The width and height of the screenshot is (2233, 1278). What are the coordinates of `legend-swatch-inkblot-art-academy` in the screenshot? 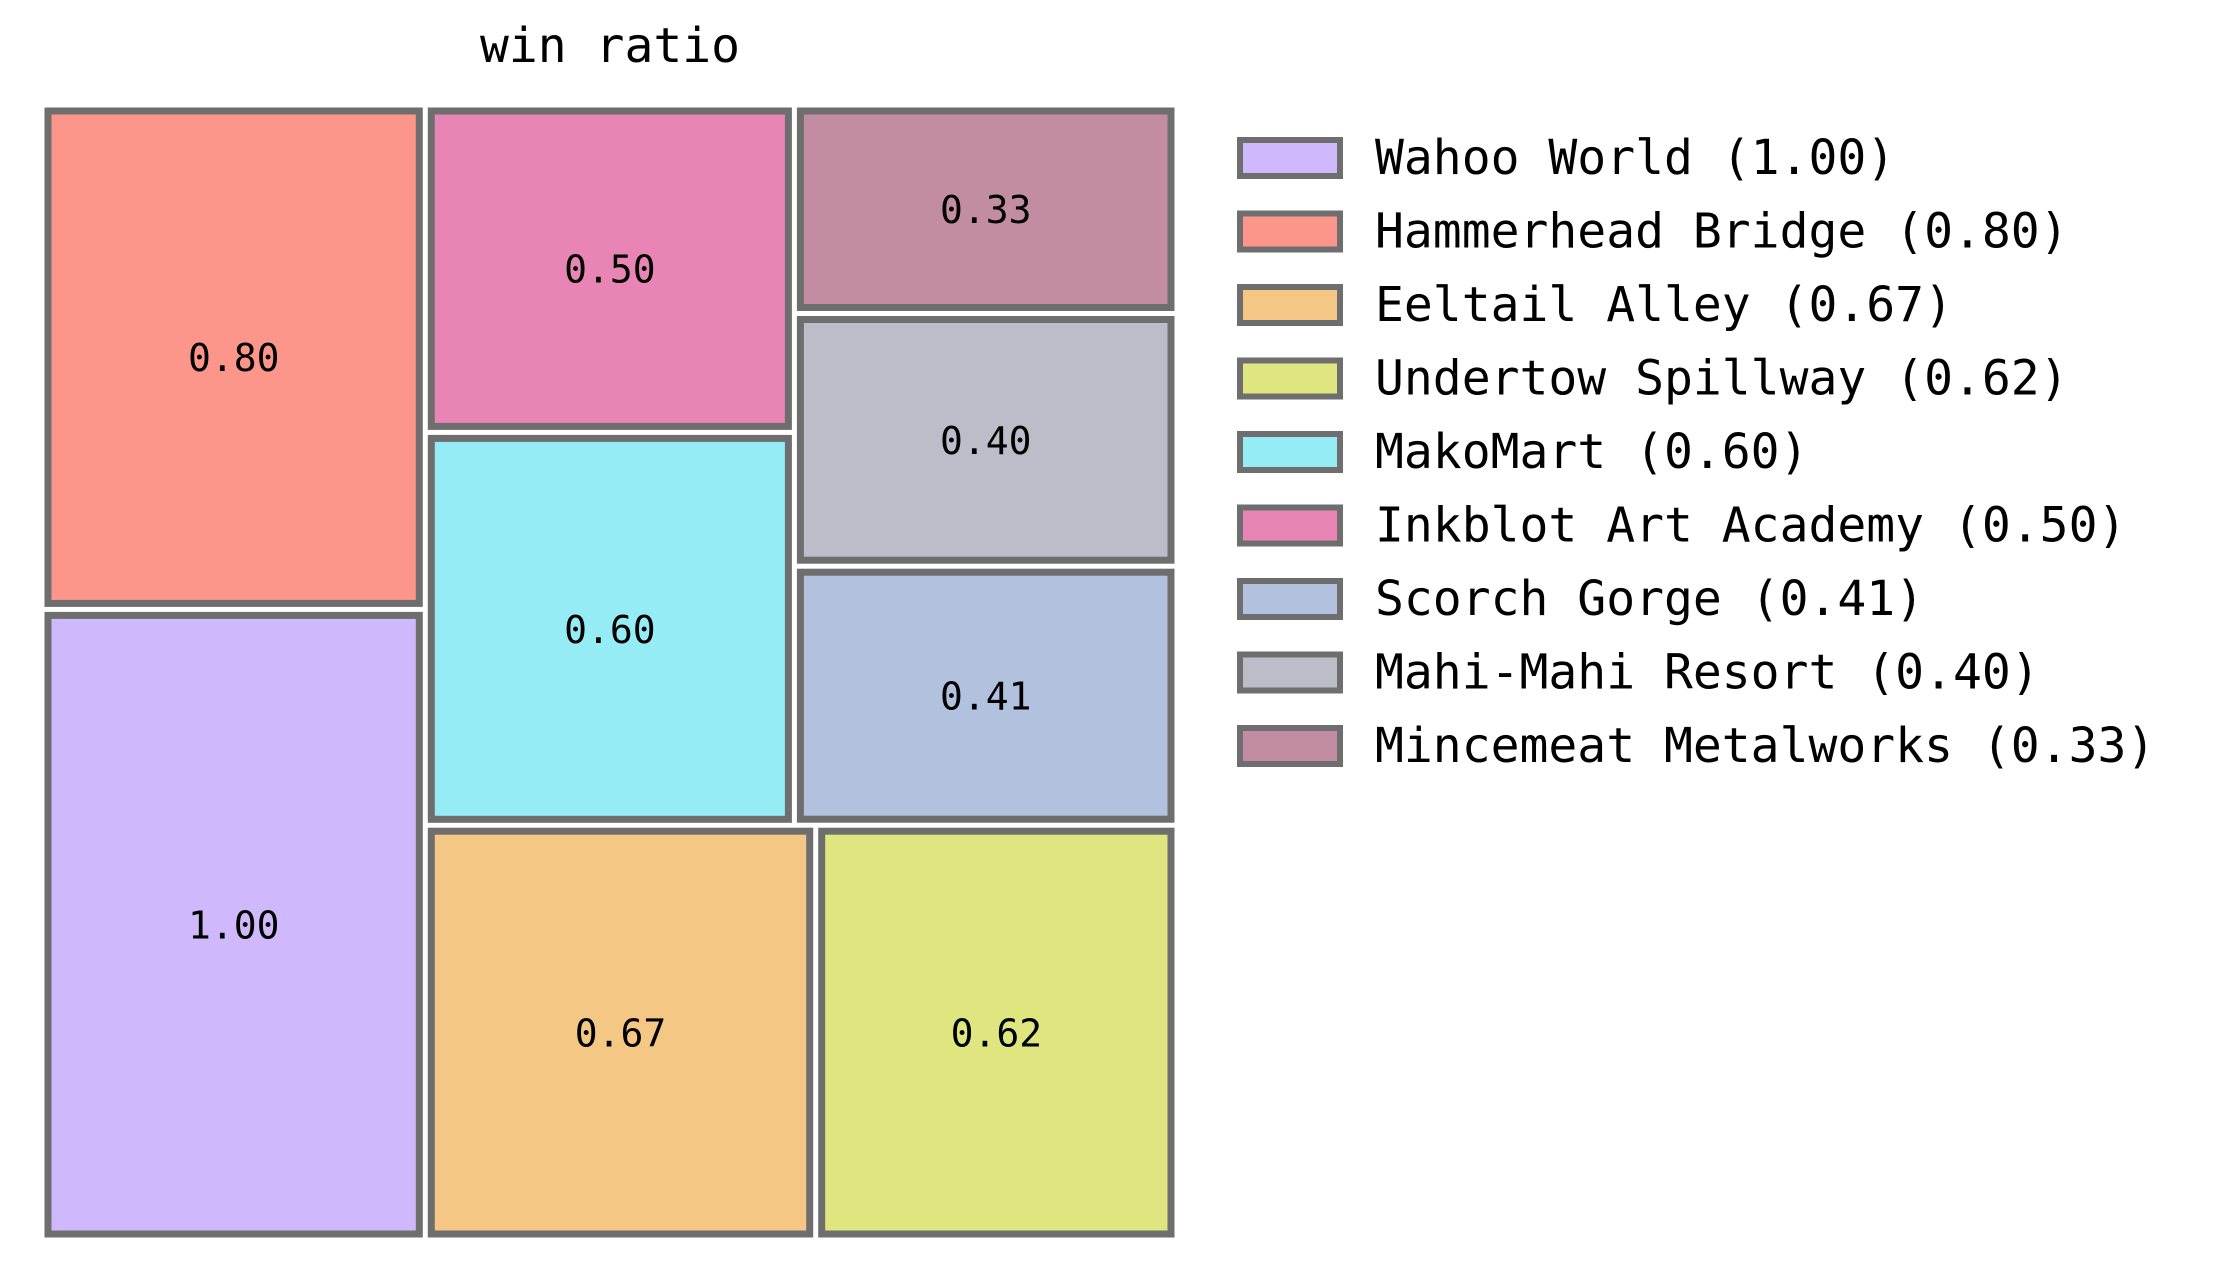 It's located at (1290, 525).